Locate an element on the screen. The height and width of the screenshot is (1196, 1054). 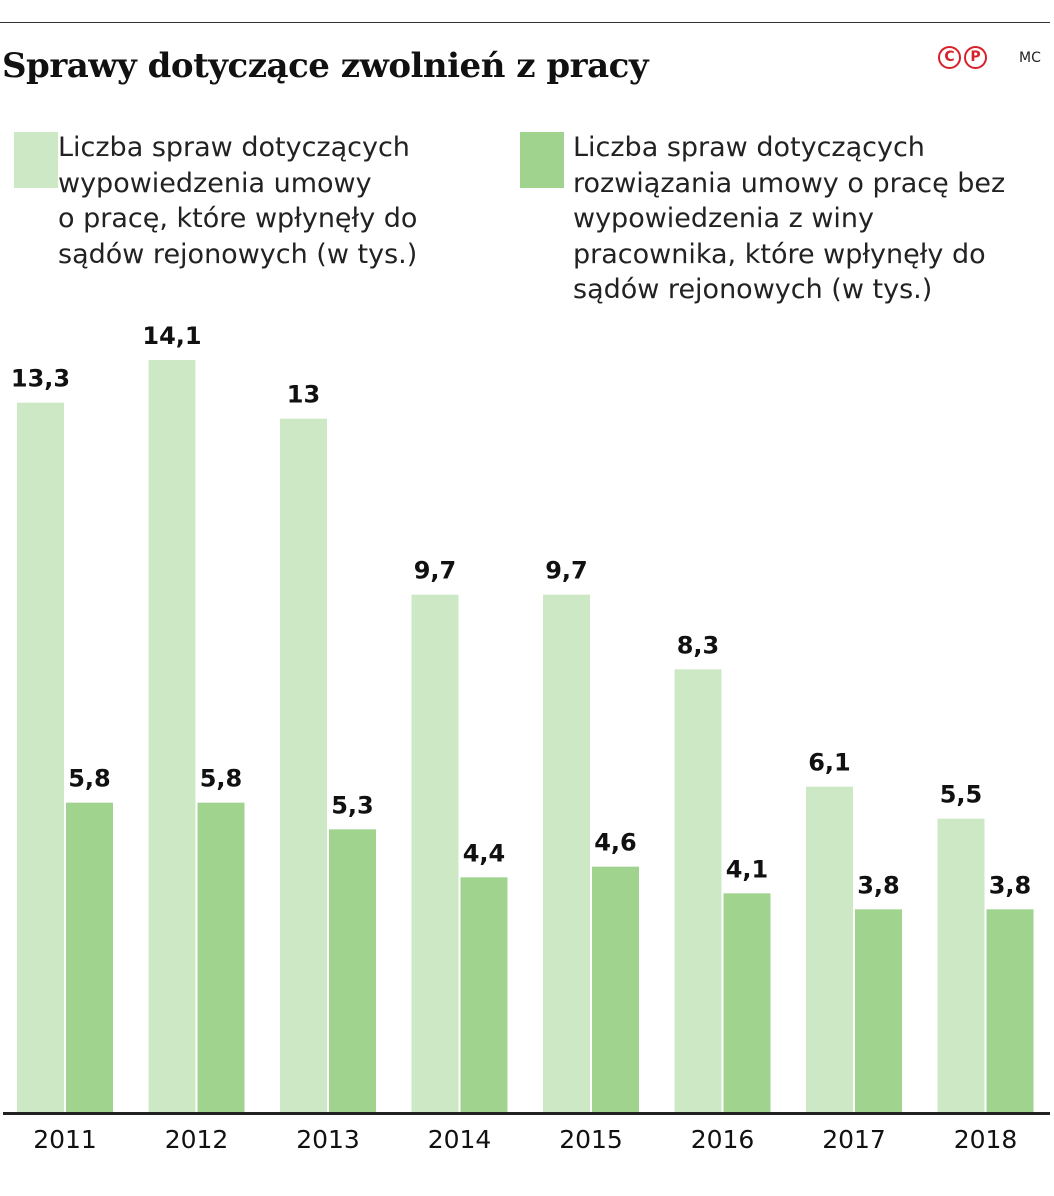
bar-termination-no-notice-2012 is located at coordinates (221, 957).